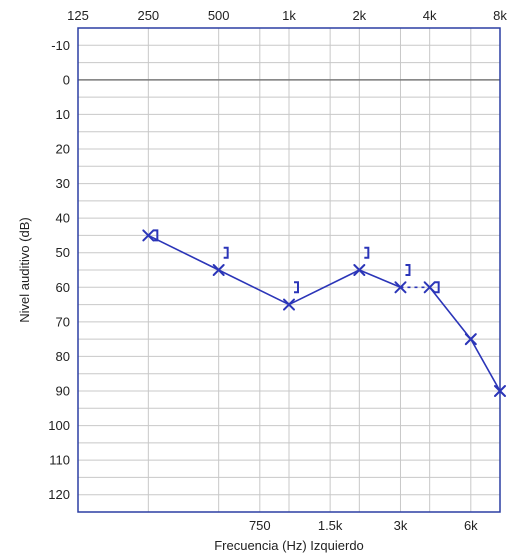 This screenshot has height=557, width=529. What do you see at coordinates (363, 525) in the screenshot?
I see `bottom-frequency-ticks: 750 1.5k 3k 6k` at bounding box center [363, 525].